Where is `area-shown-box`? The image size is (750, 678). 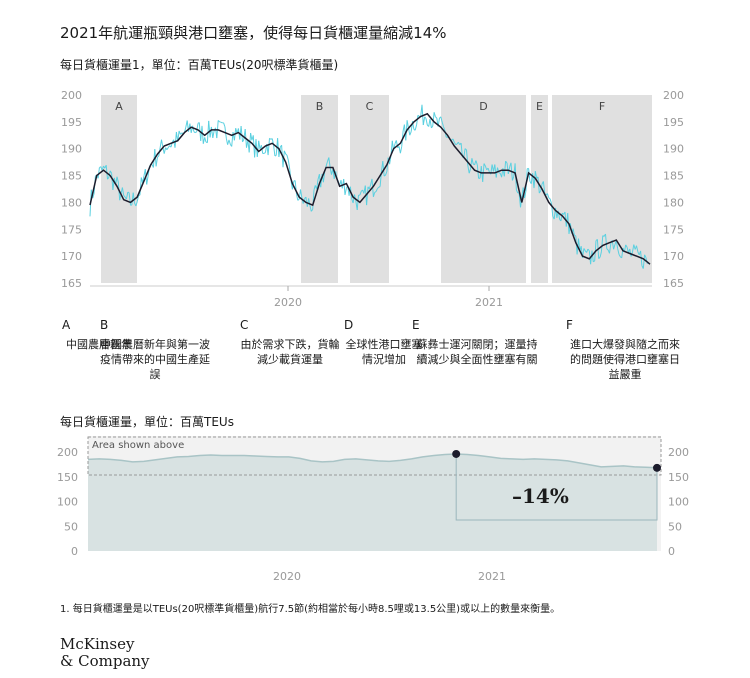
area-shown-box is located at coordinates (374, 456).